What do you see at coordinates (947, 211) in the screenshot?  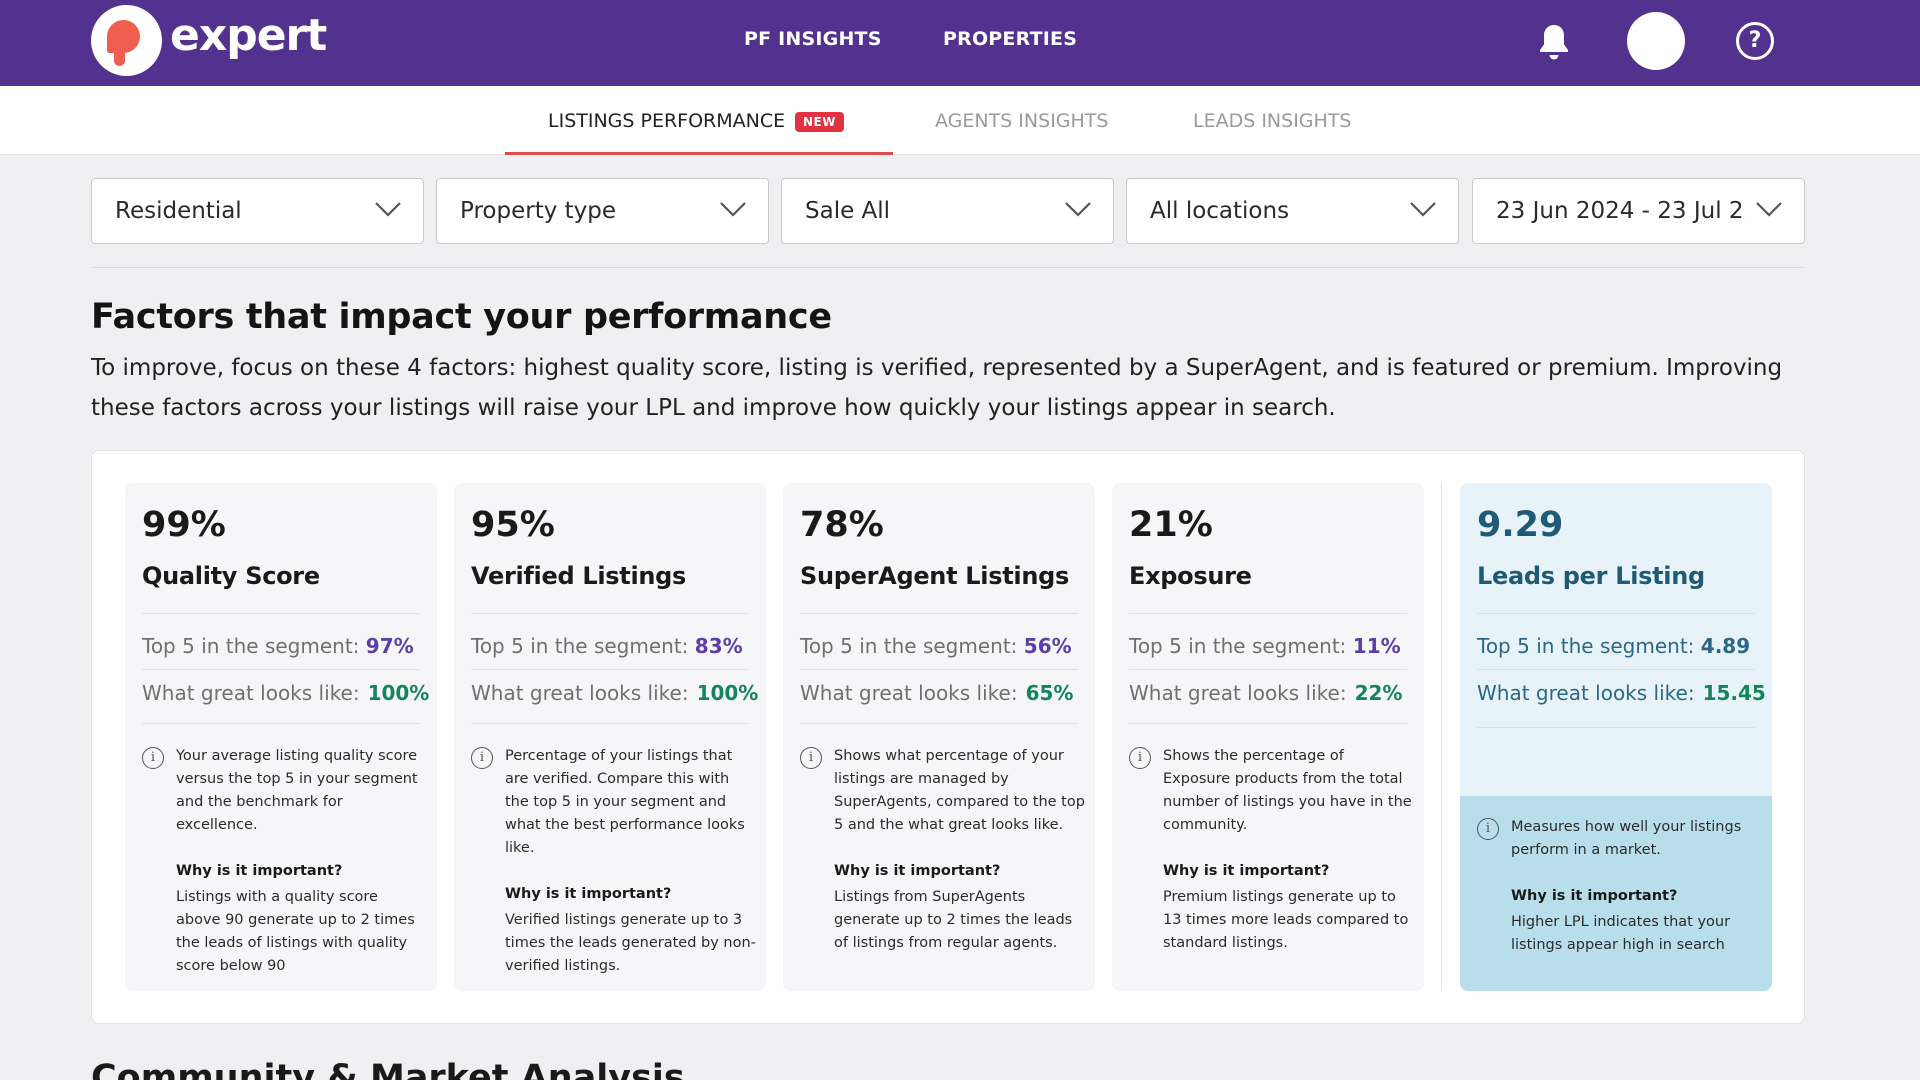 I see `purpose-select: Sale All` at bounding box center [947, 211].